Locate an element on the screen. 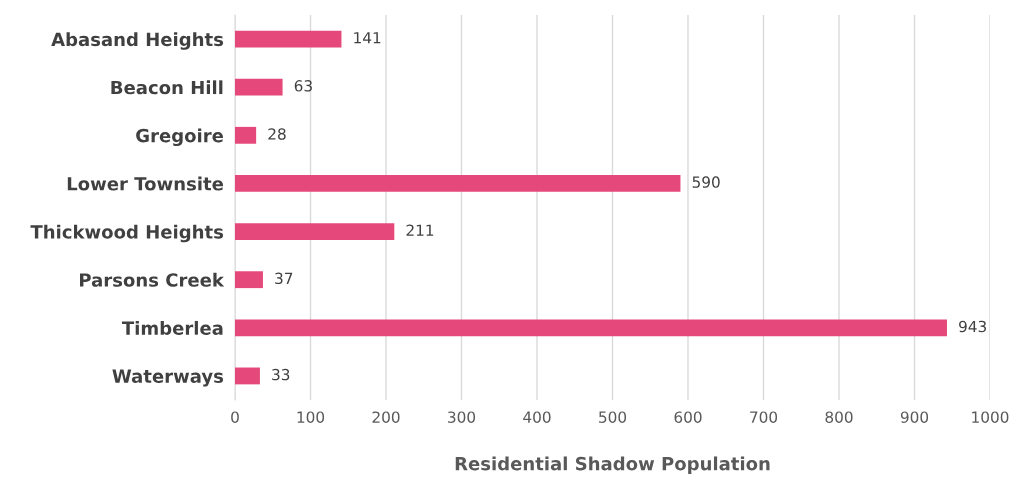  x-tick-label: 200 is located at coordinates (386, 417).